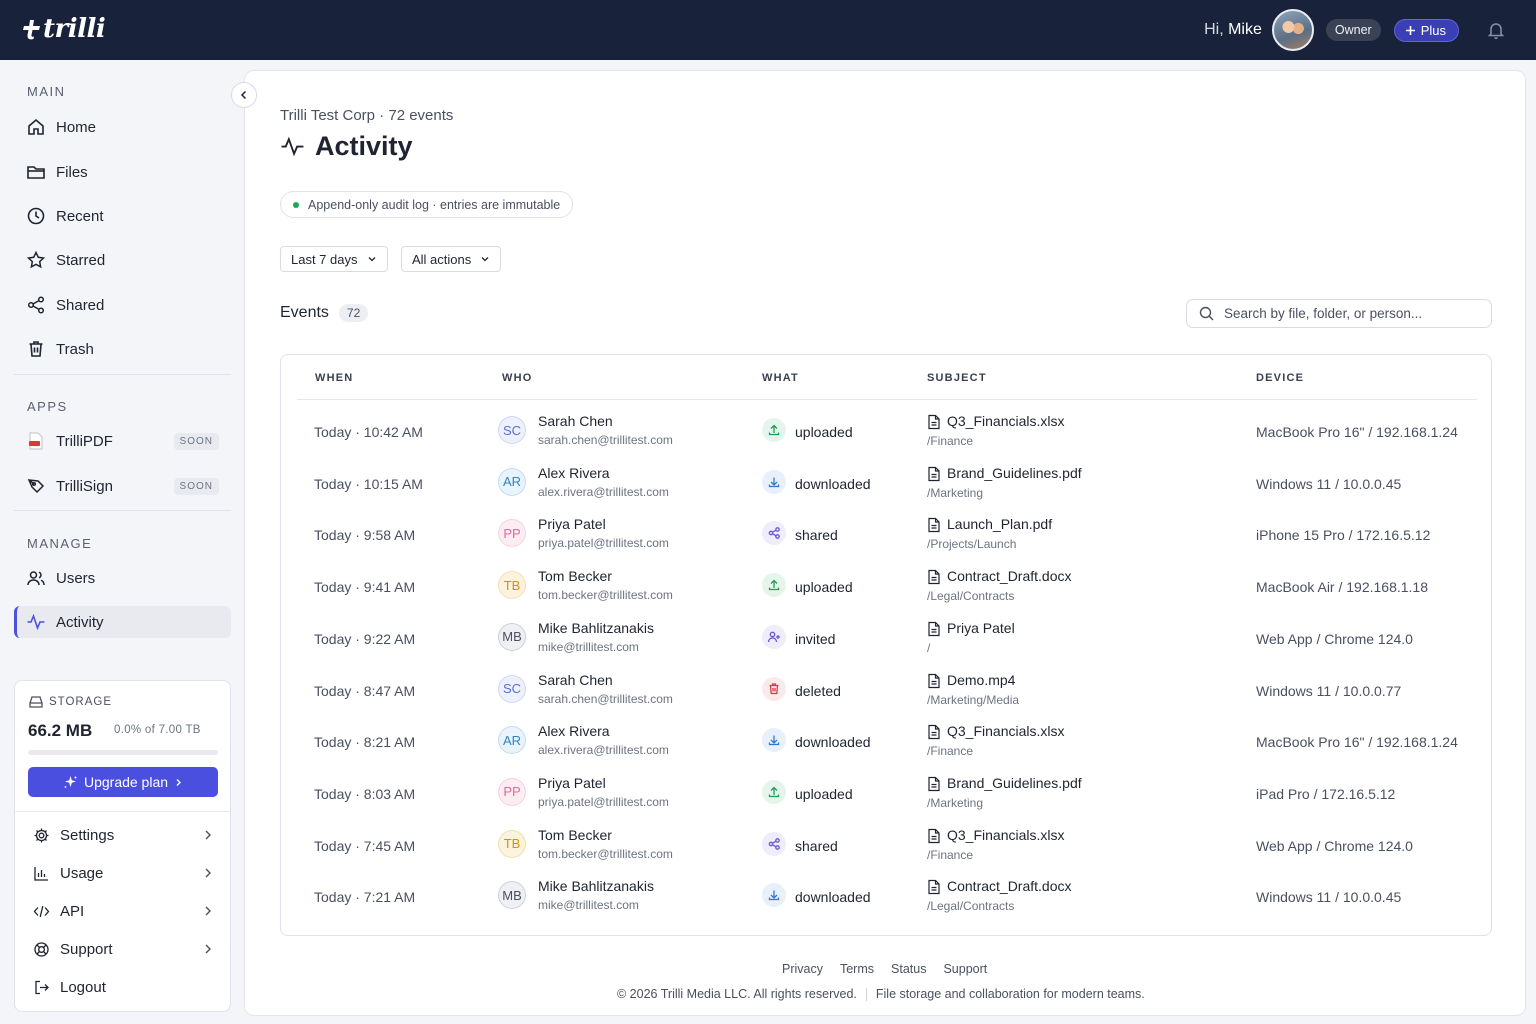 The width and height of the screenshot is (1536, 1024). What do you see at coordinates (122, 578) in the screenshot?
I see `sidebar-item-users: Users` at bounding box center [122, 578].